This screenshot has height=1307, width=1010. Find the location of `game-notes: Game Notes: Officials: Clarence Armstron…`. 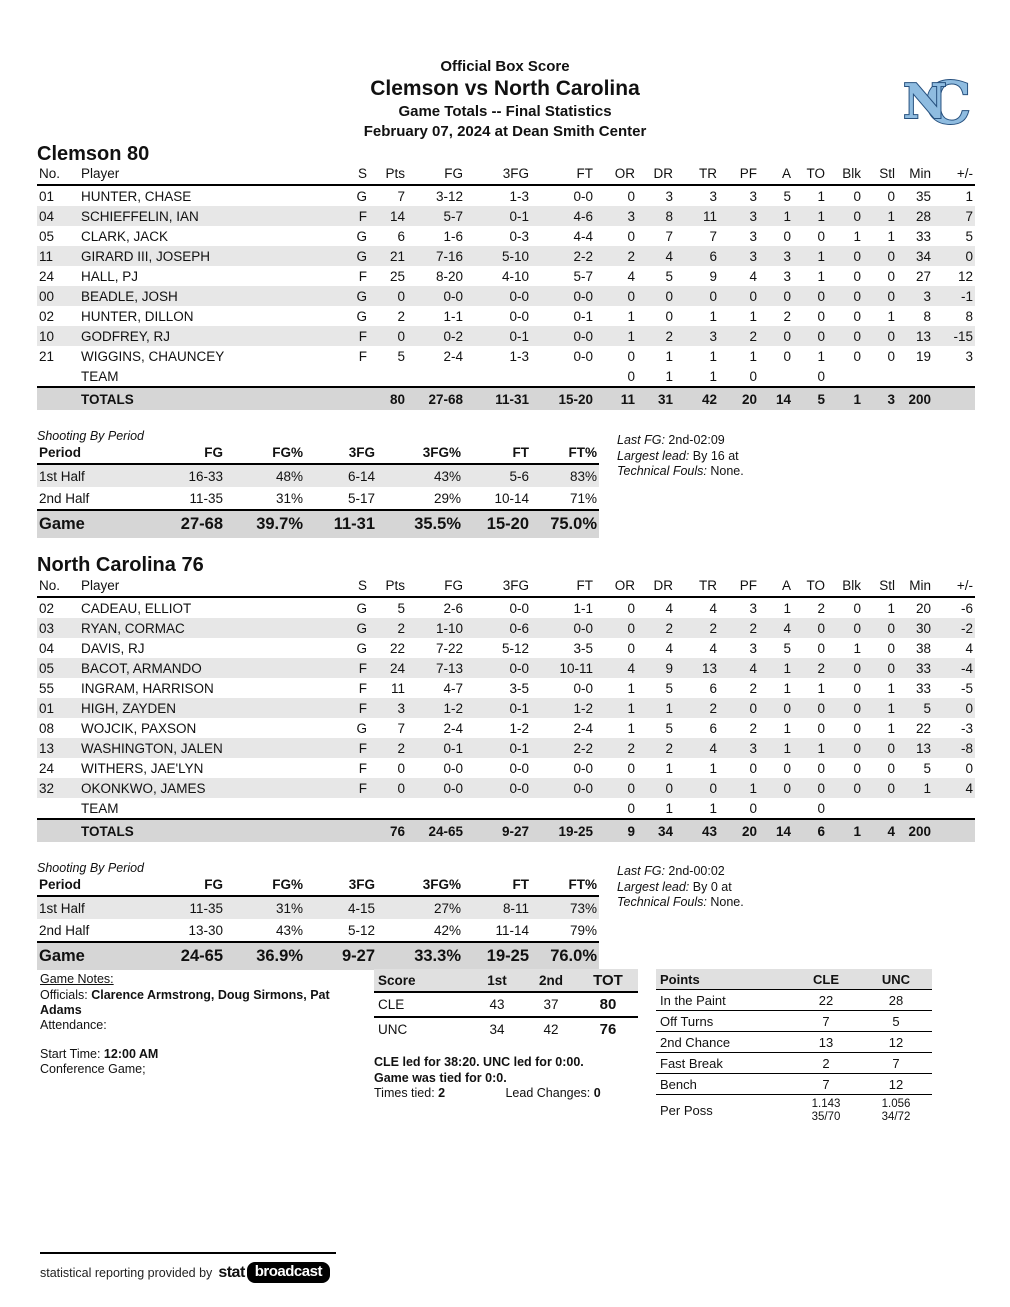

game-notes: Game Notes: Officials: Clarence Armstron… is located at coordinates (200, 1024).